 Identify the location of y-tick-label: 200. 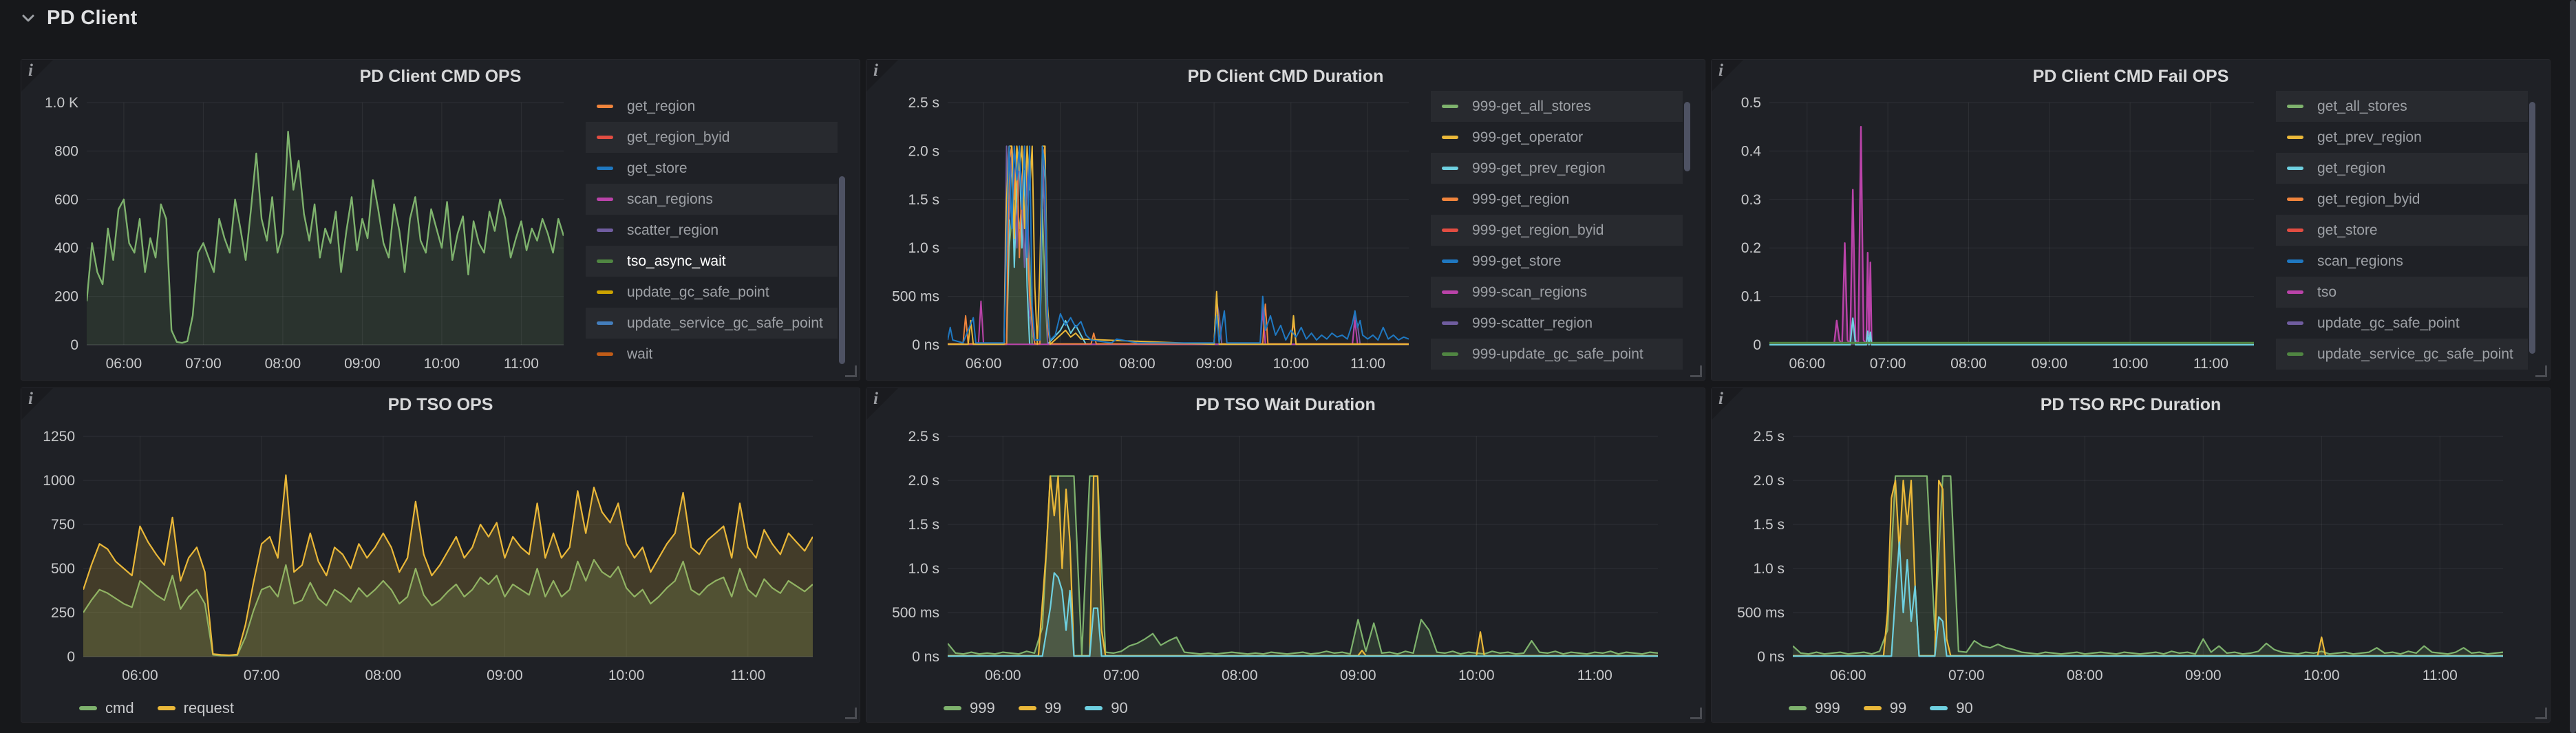
(66, 297).